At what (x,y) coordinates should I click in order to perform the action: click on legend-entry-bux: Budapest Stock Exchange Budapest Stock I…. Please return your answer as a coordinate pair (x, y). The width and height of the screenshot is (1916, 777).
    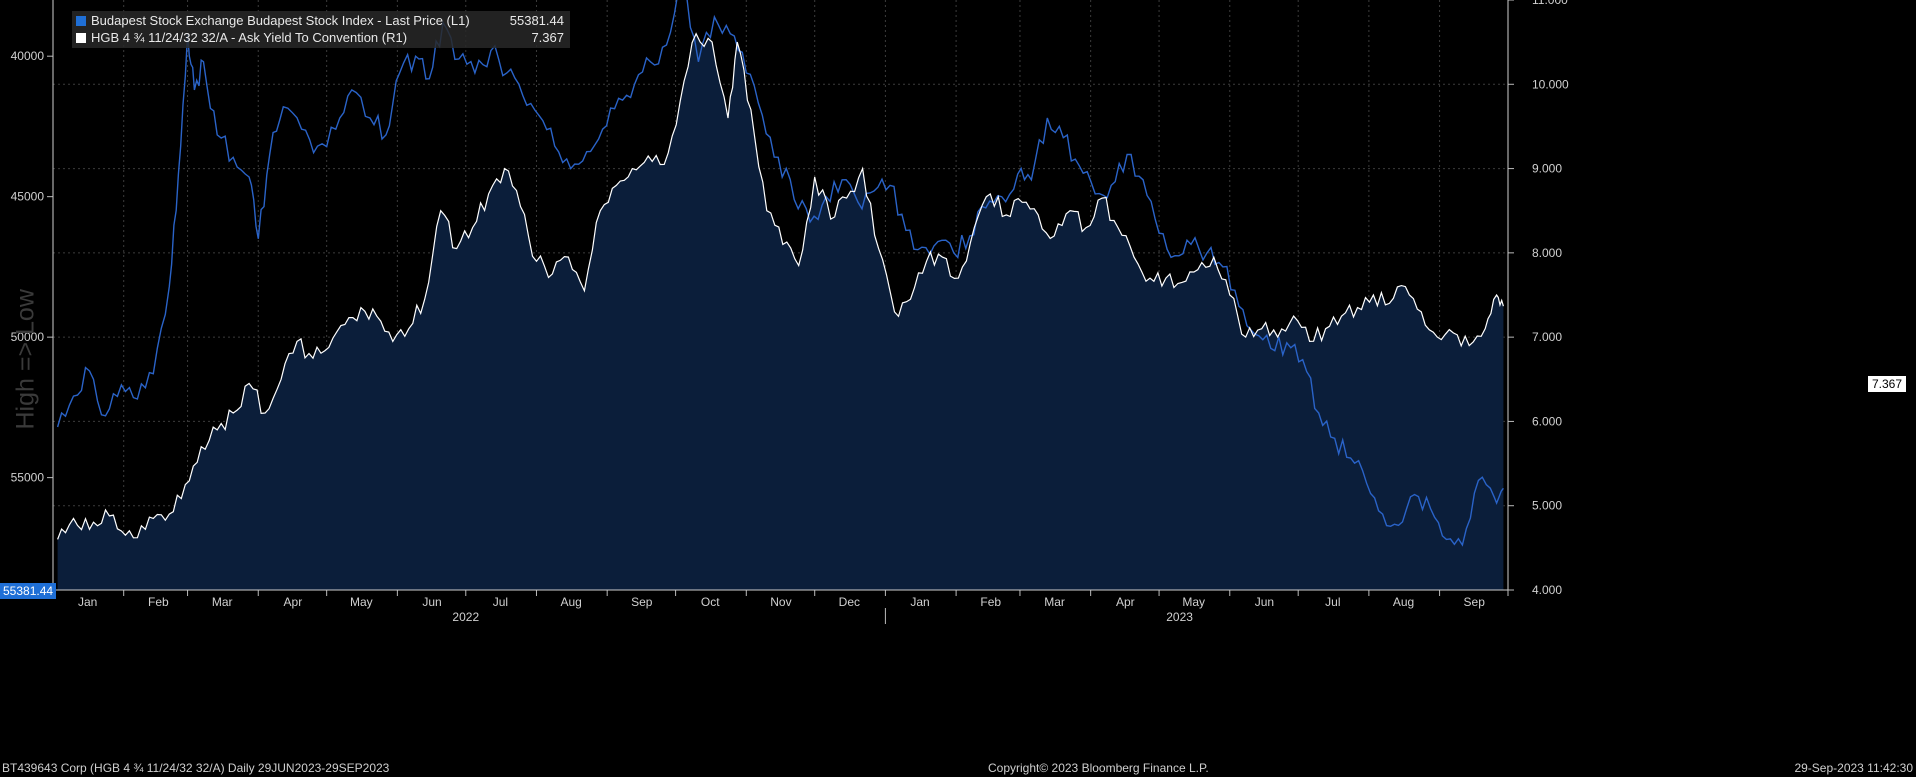
    Looking at the image, I should click on (320, 20).